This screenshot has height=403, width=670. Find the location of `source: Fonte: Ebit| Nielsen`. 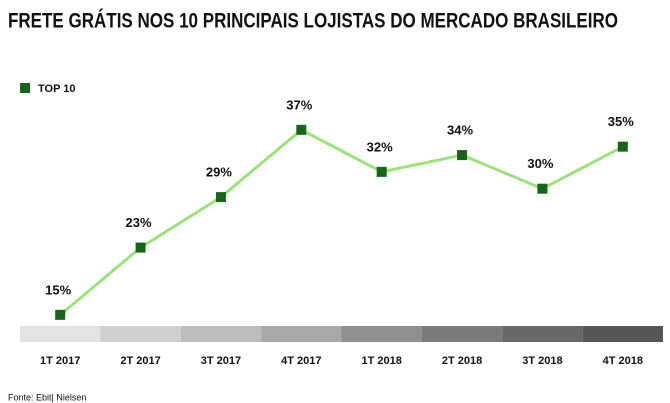

source: Fonte: Ebit| Nielsen is located at coordinates (47, 397).